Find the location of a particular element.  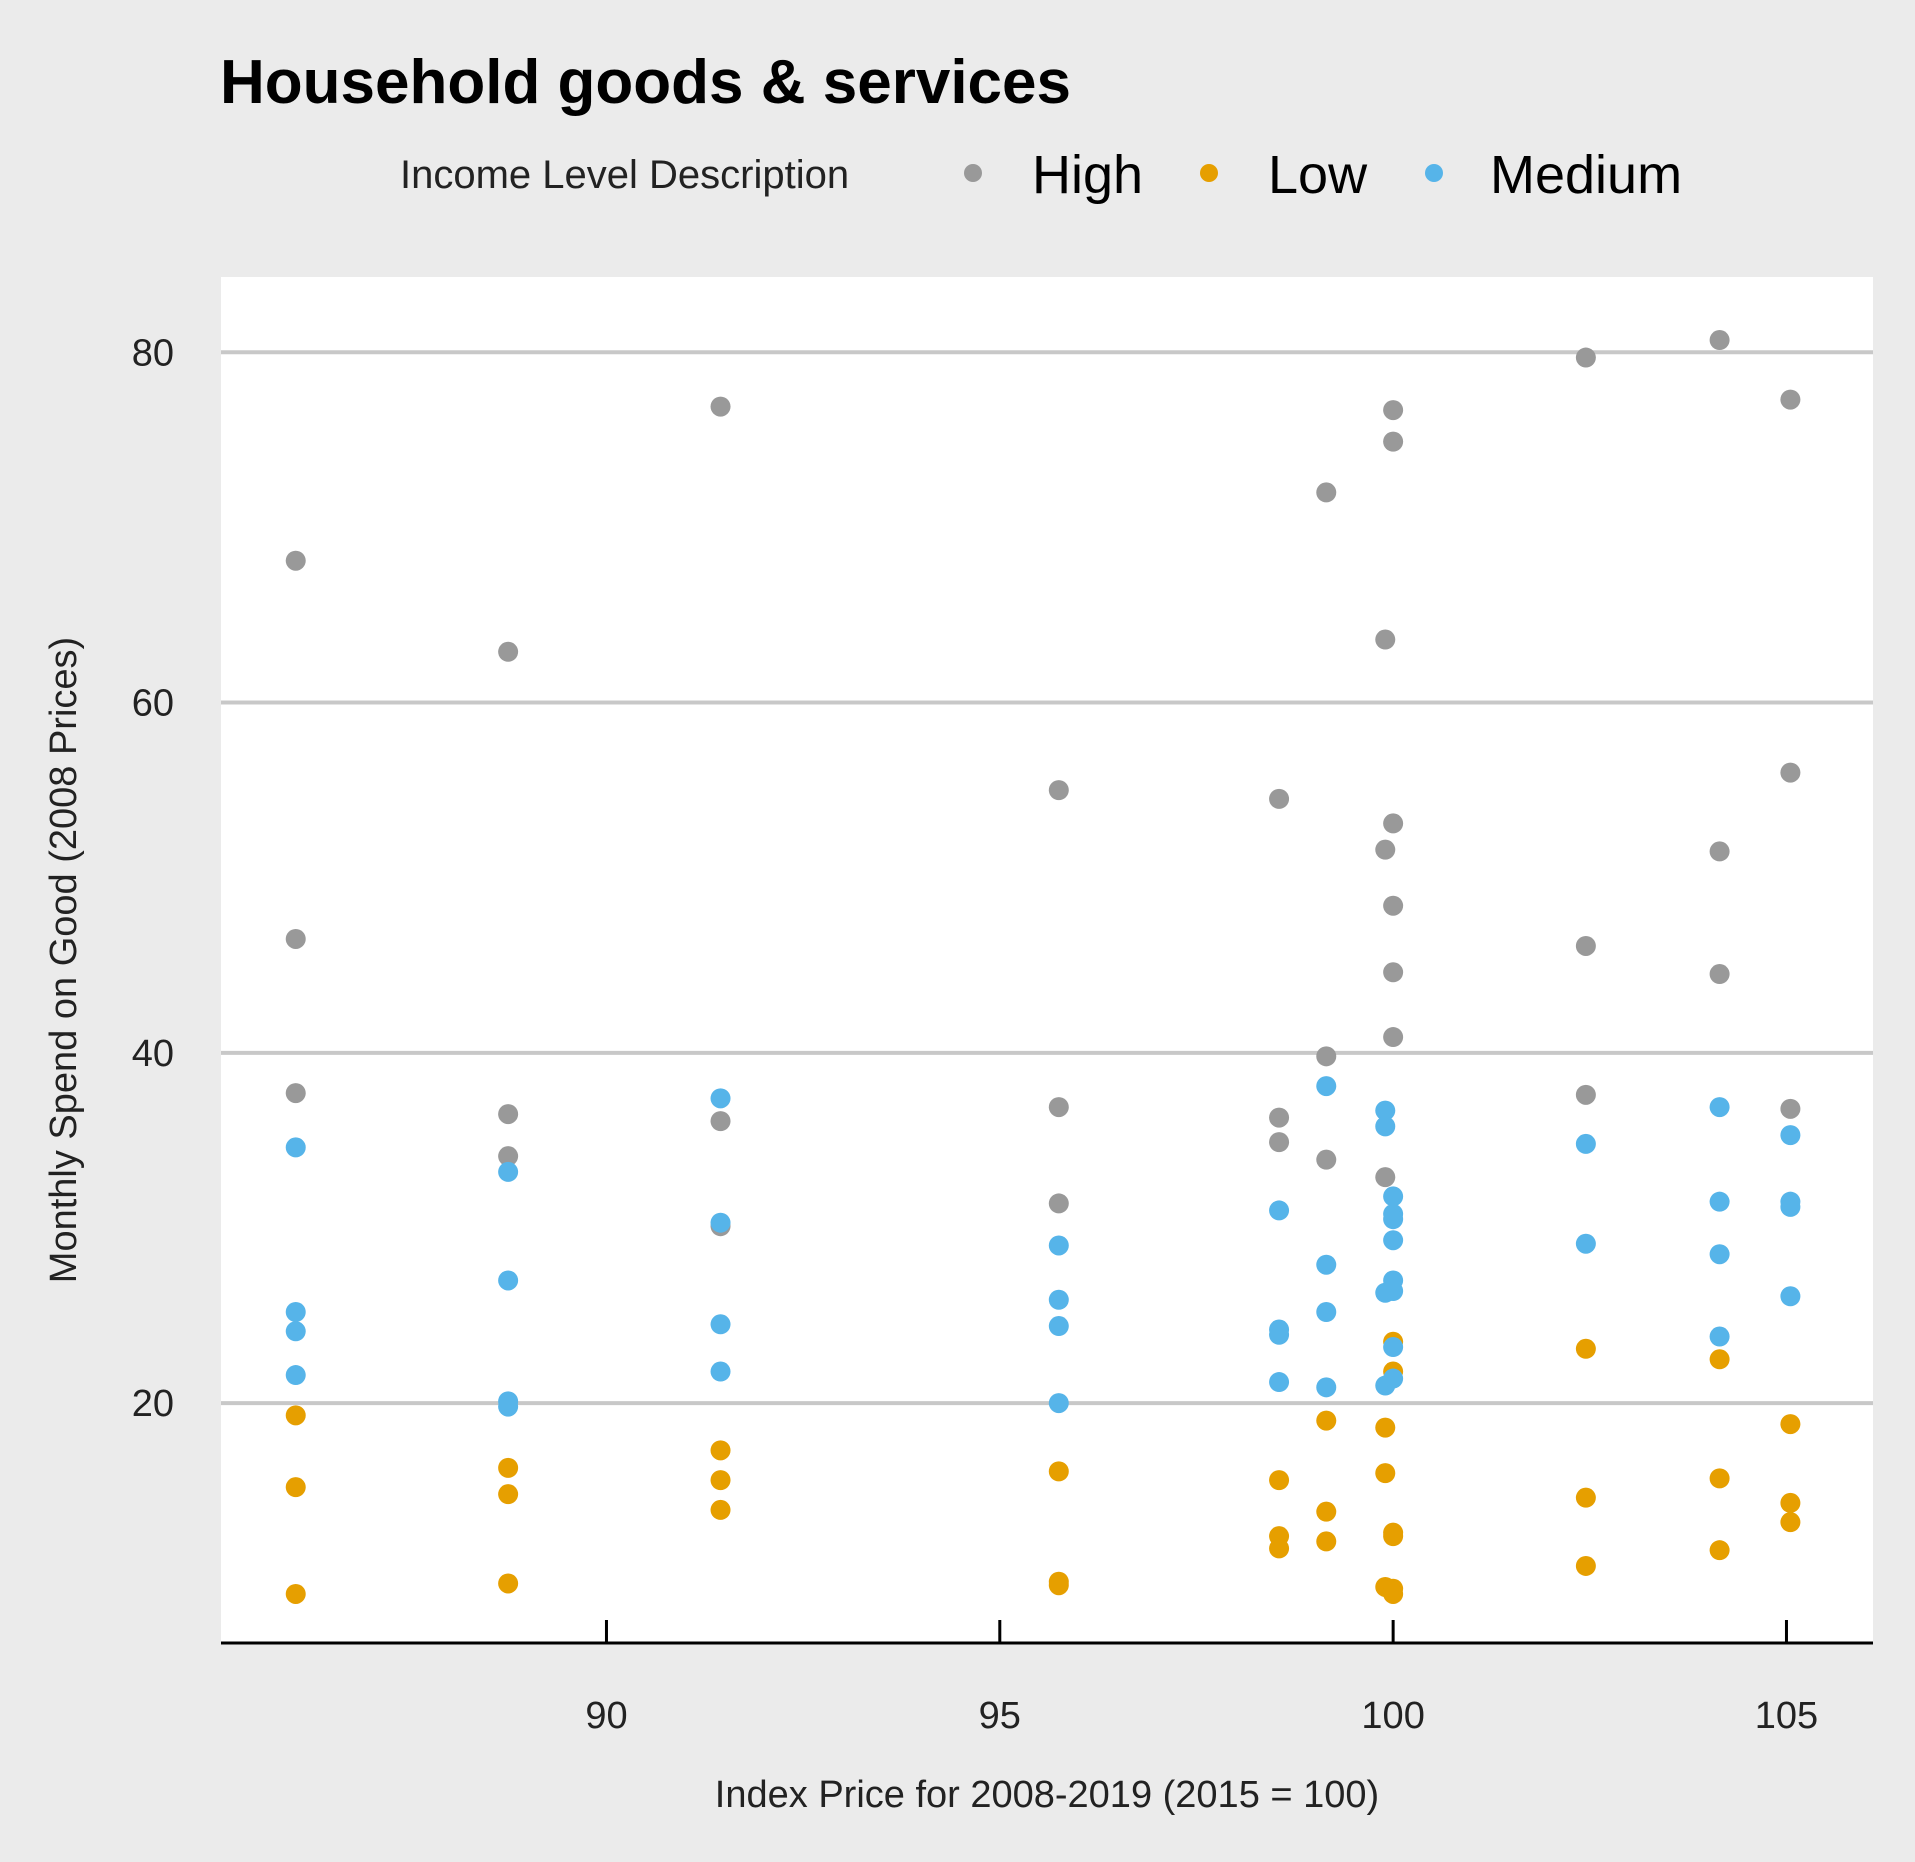

legend-marker-medium is located at coordinates (1434, 173).